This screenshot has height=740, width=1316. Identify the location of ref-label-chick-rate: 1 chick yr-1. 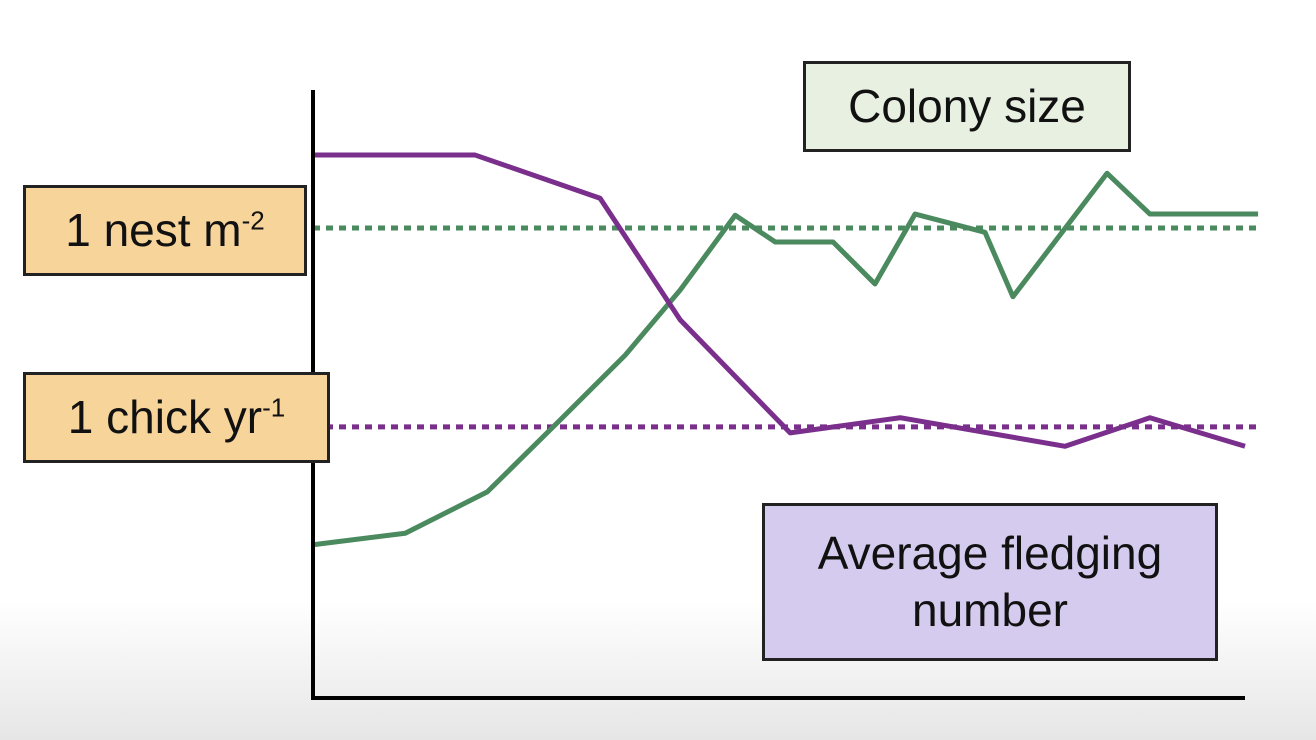
(176, 417).